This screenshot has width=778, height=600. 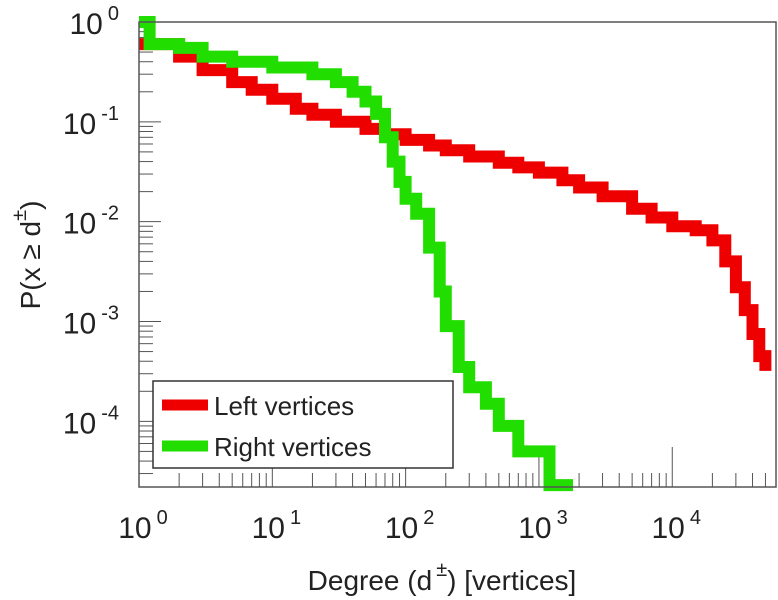 What do you see at coordinates (95, 22) in the screenshot?
I see `y-tick-label: 10 0` at bounding box center [95, 22].